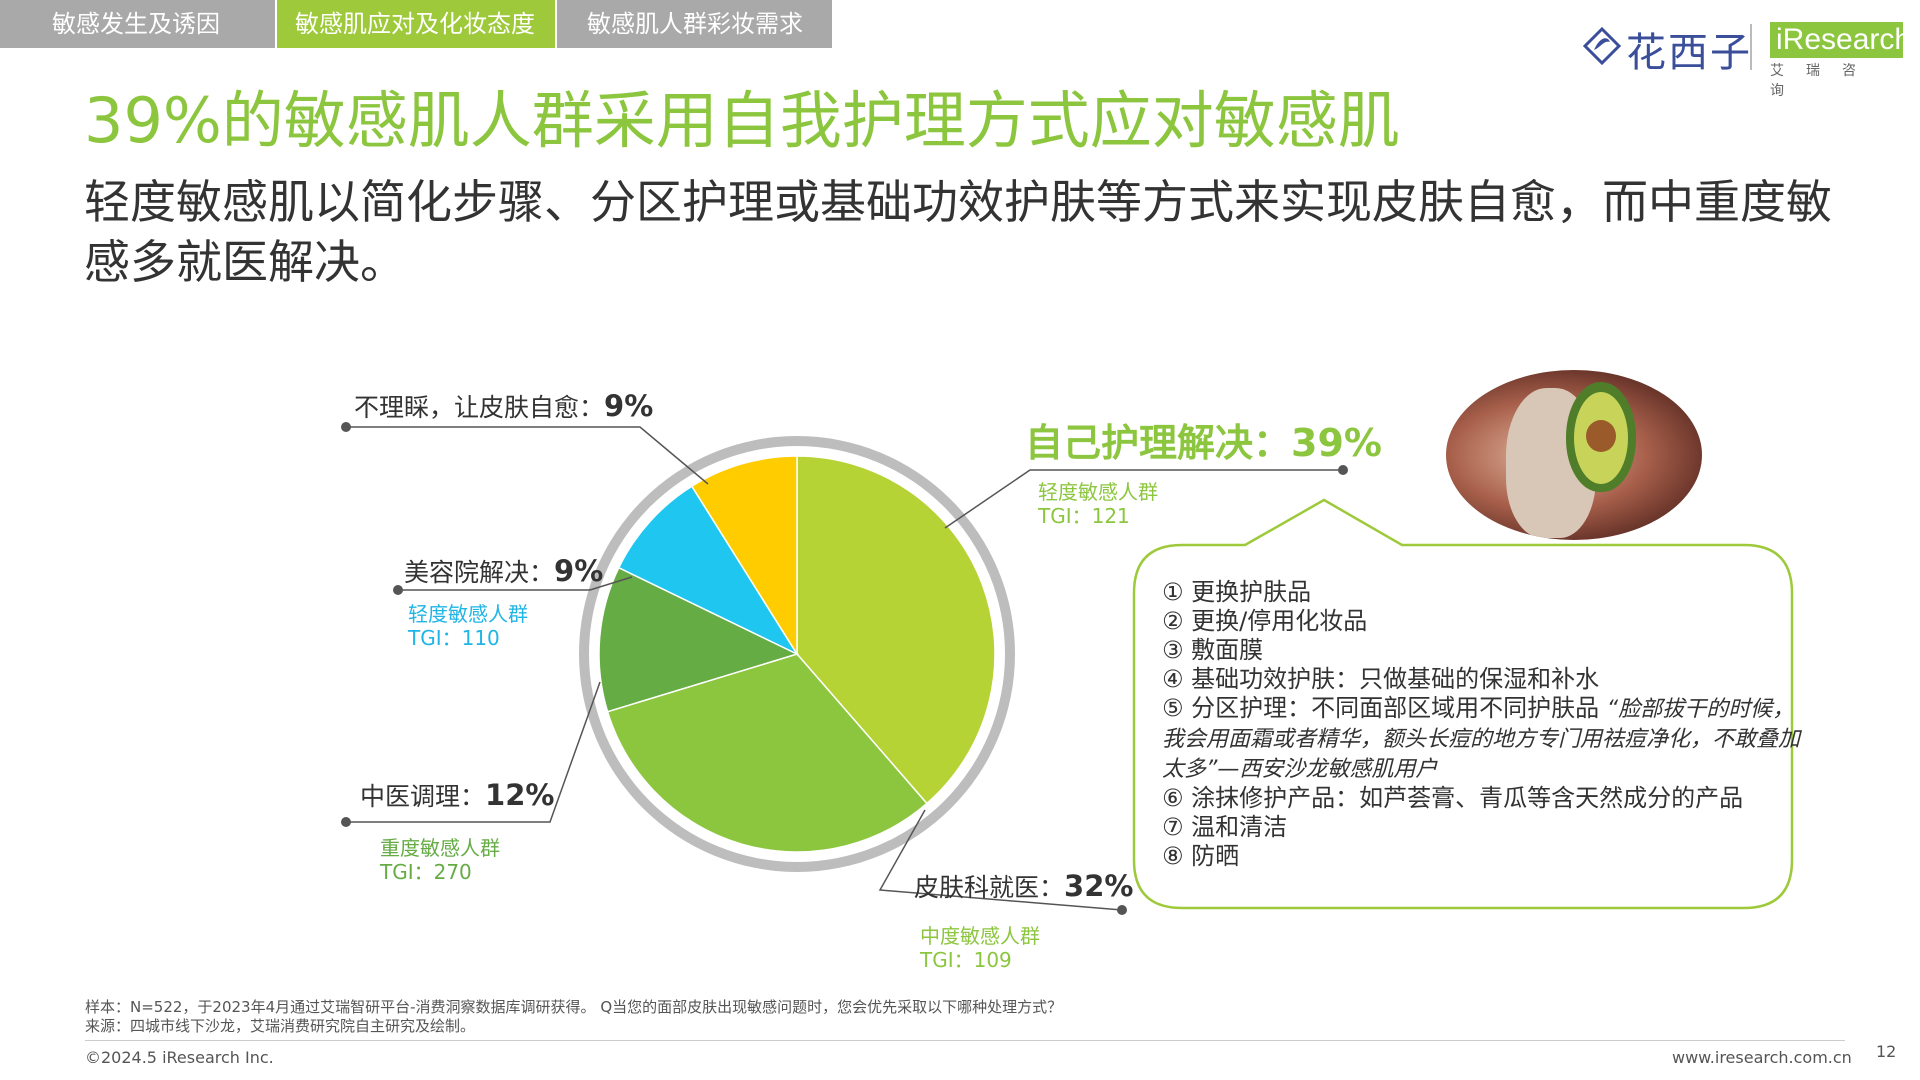 The height and width of the screenshot is (1080, 1920). Describe the element at coordinates (1173, 679) in the screenshot. I see `list-item-number: ④` at that location.